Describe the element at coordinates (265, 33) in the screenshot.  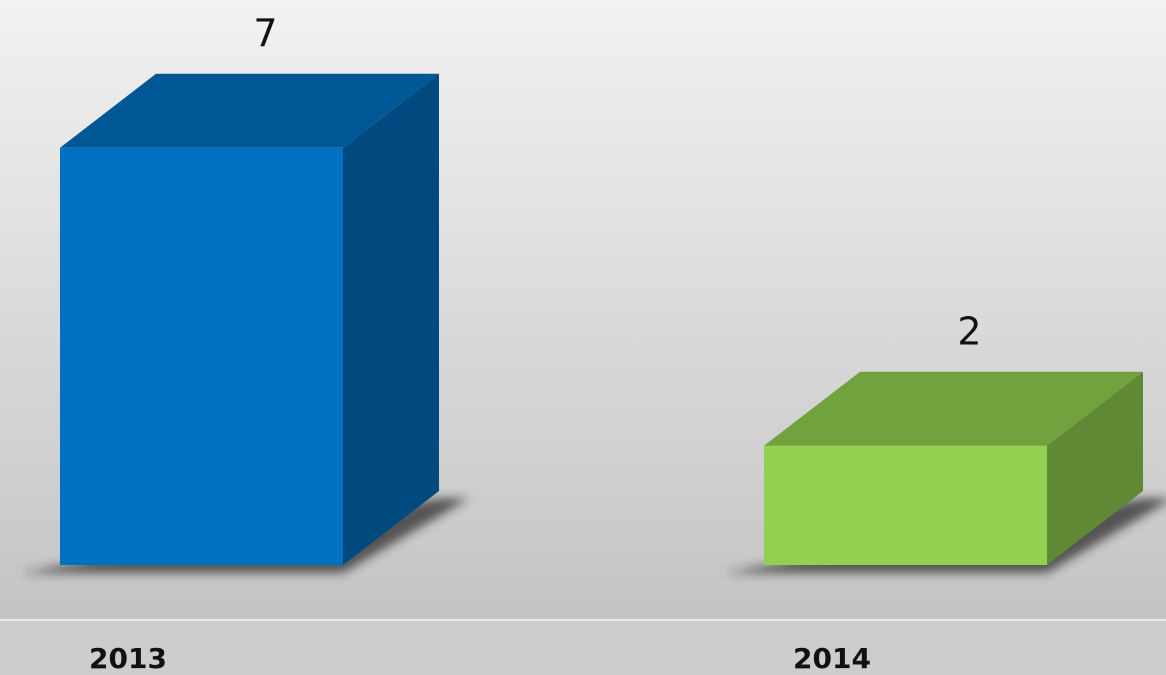
I see `value-label: 7` at that location.